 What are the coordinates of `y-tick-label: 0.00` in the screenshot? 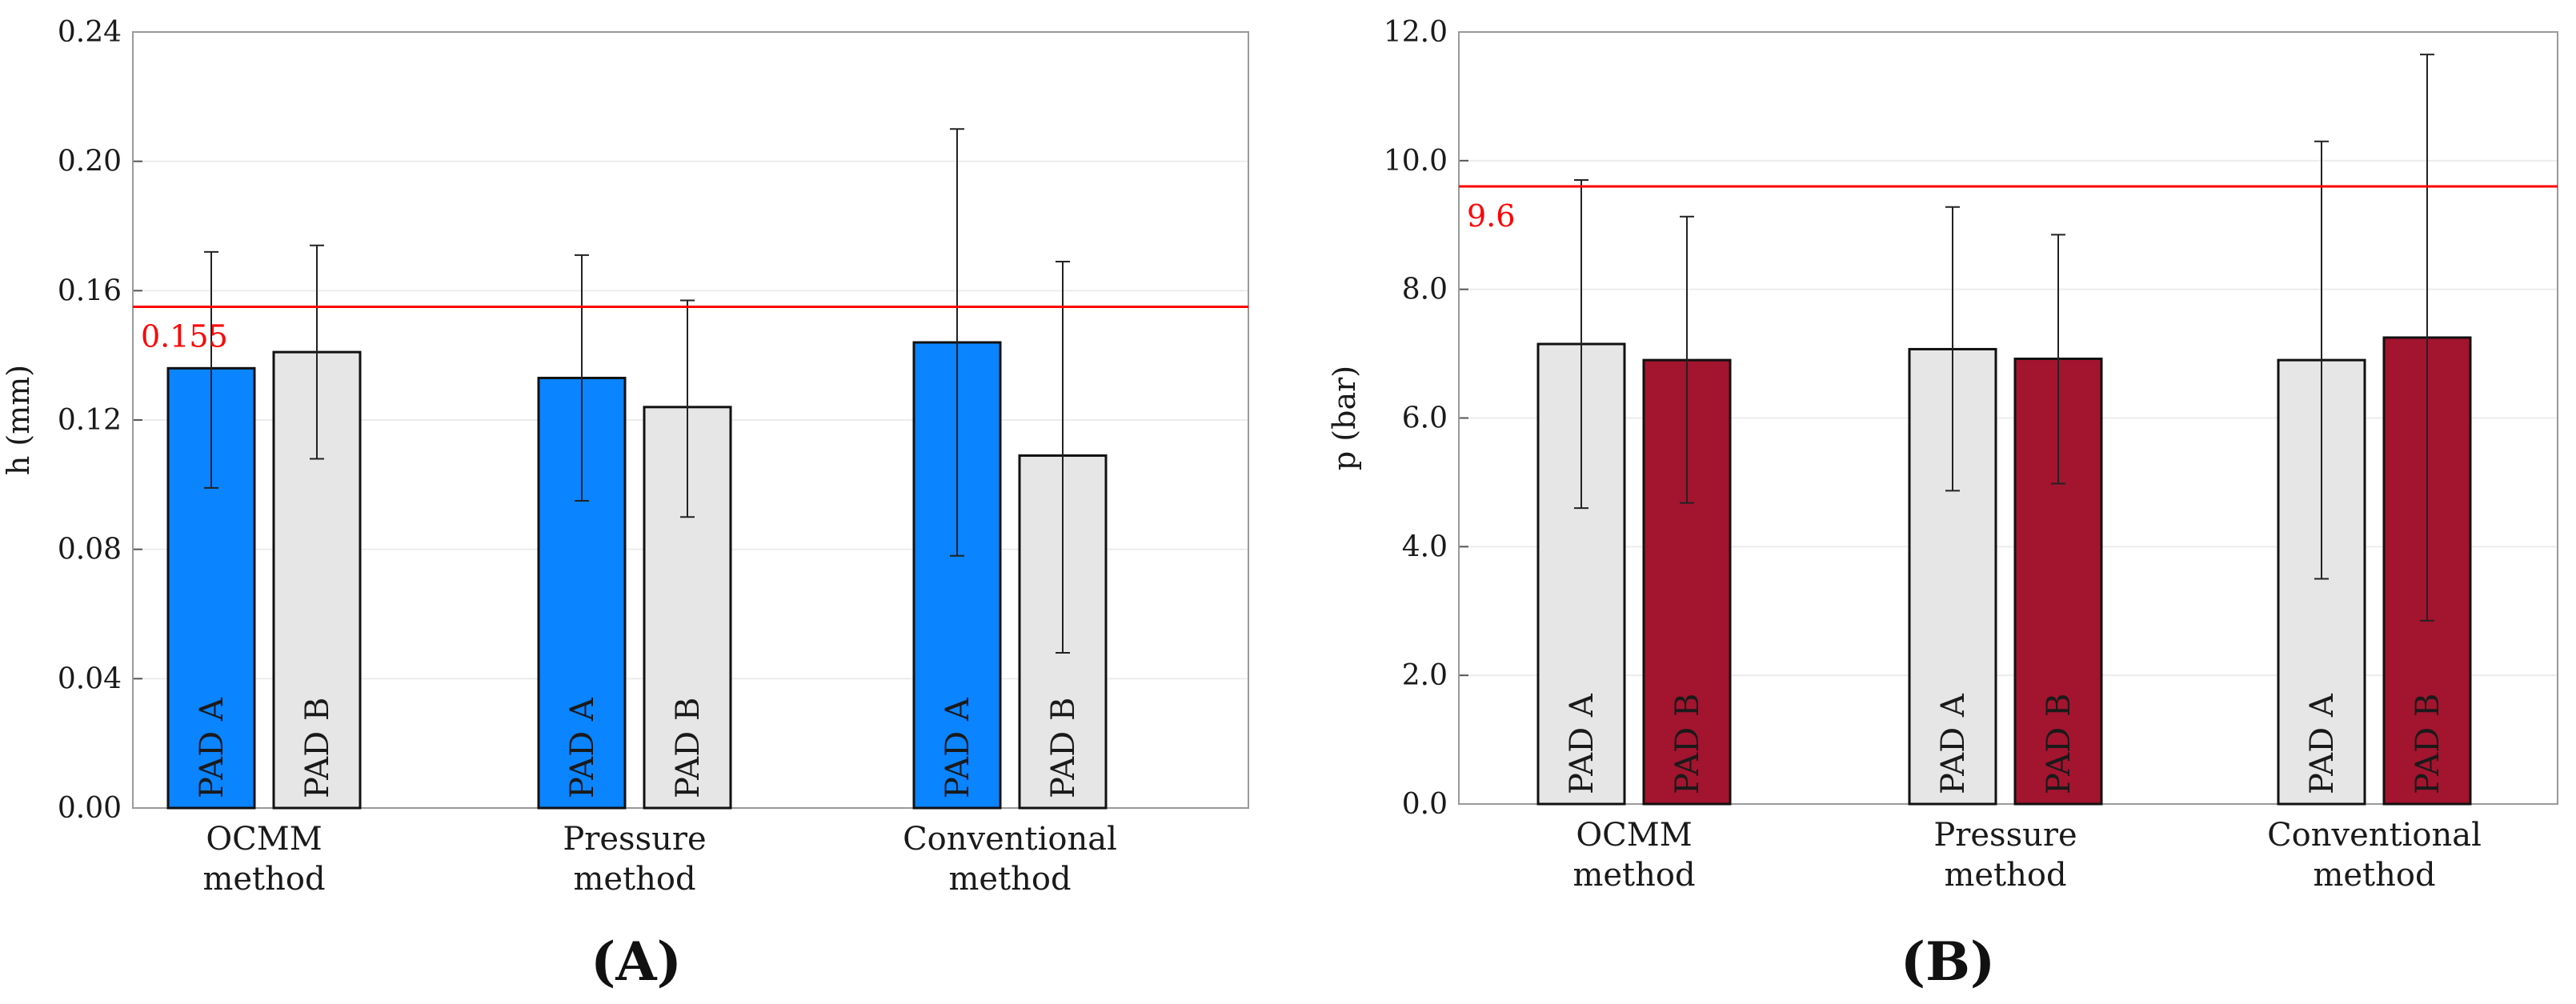 It's located at (90, 808).